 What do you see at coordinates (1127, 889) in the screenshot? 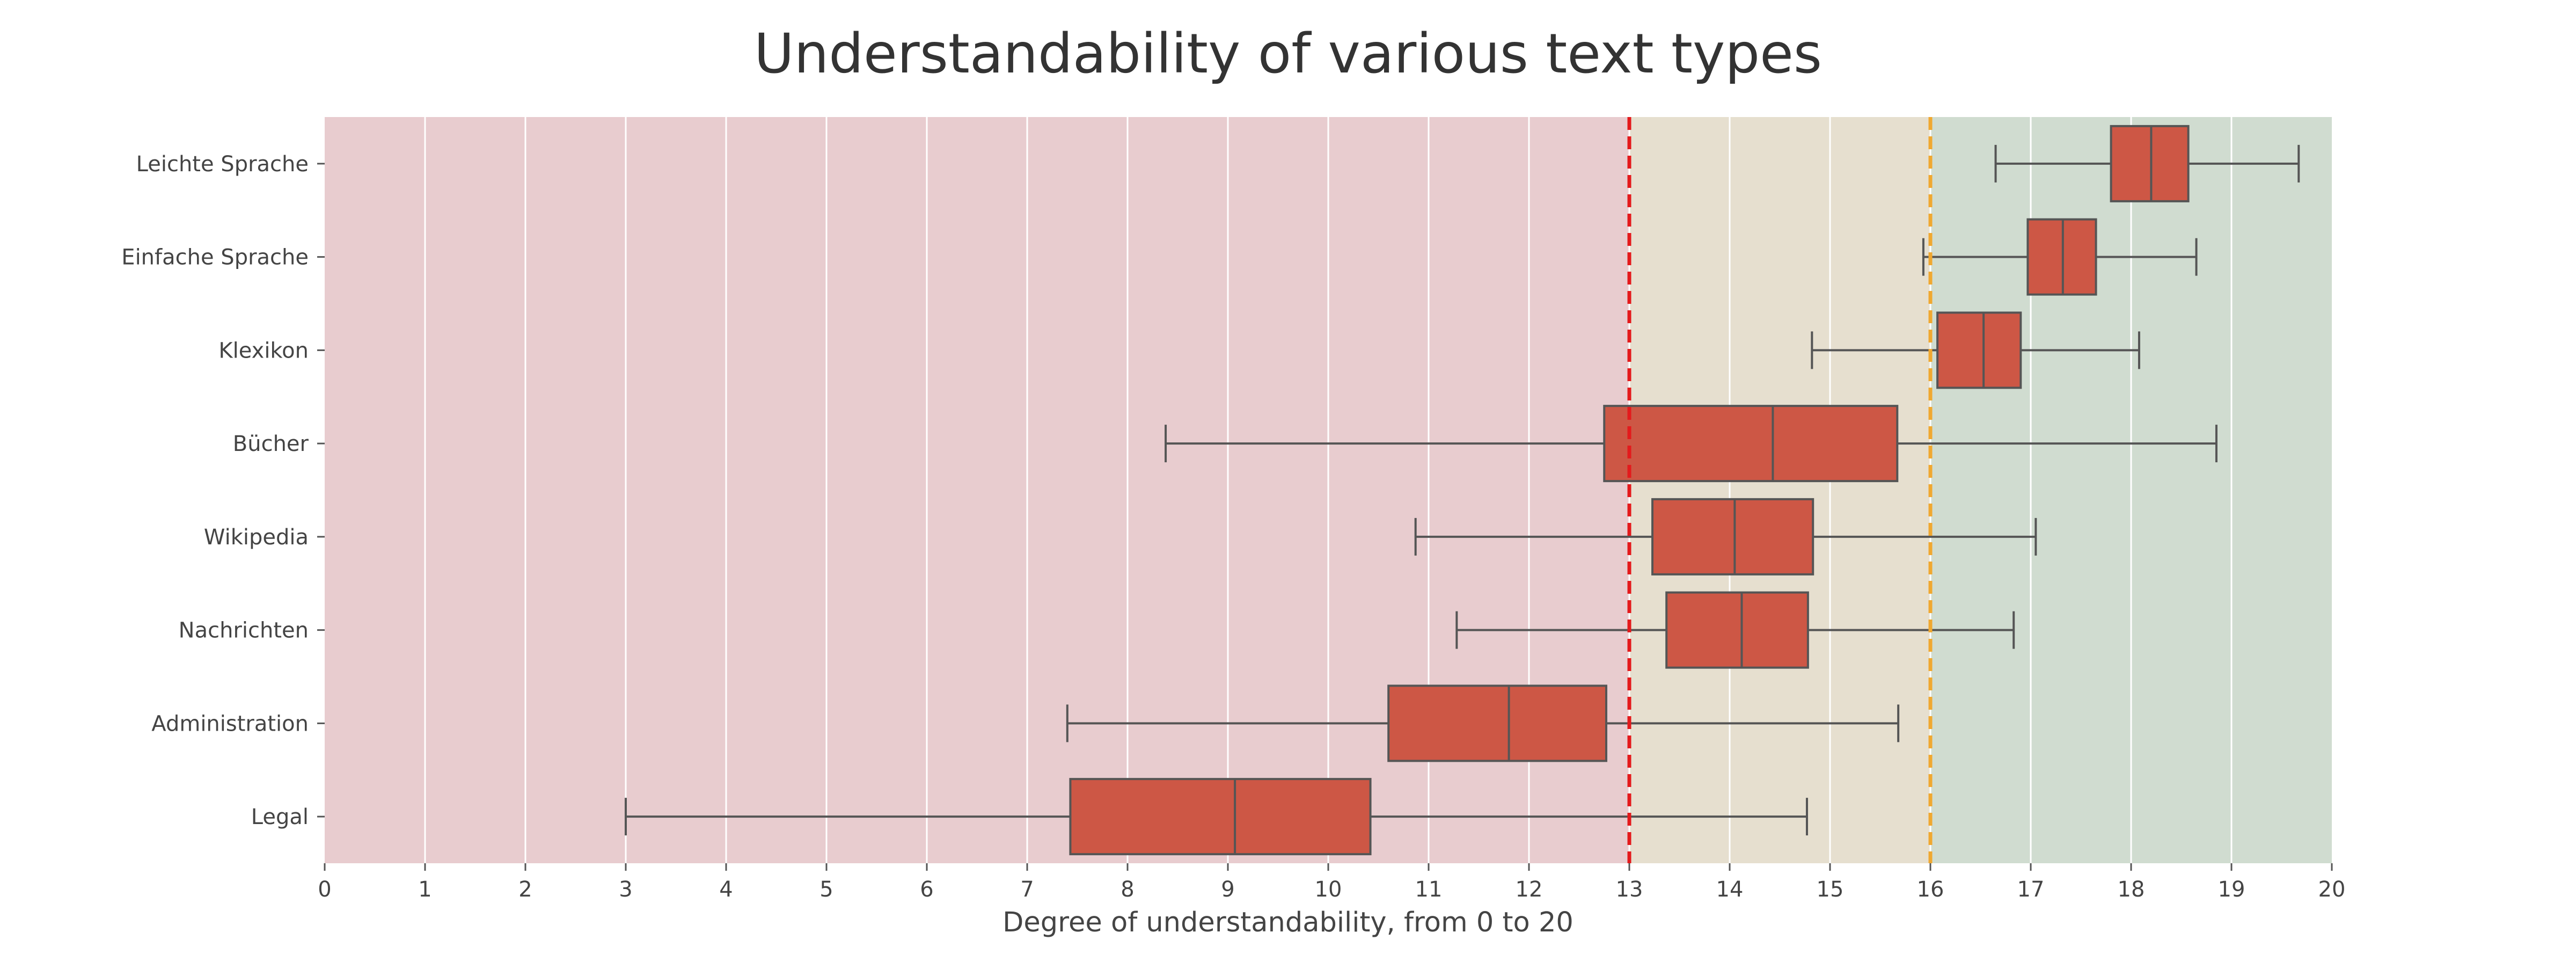
I see `x-tick-label-8: 8` at bounding box center [1127, 889].